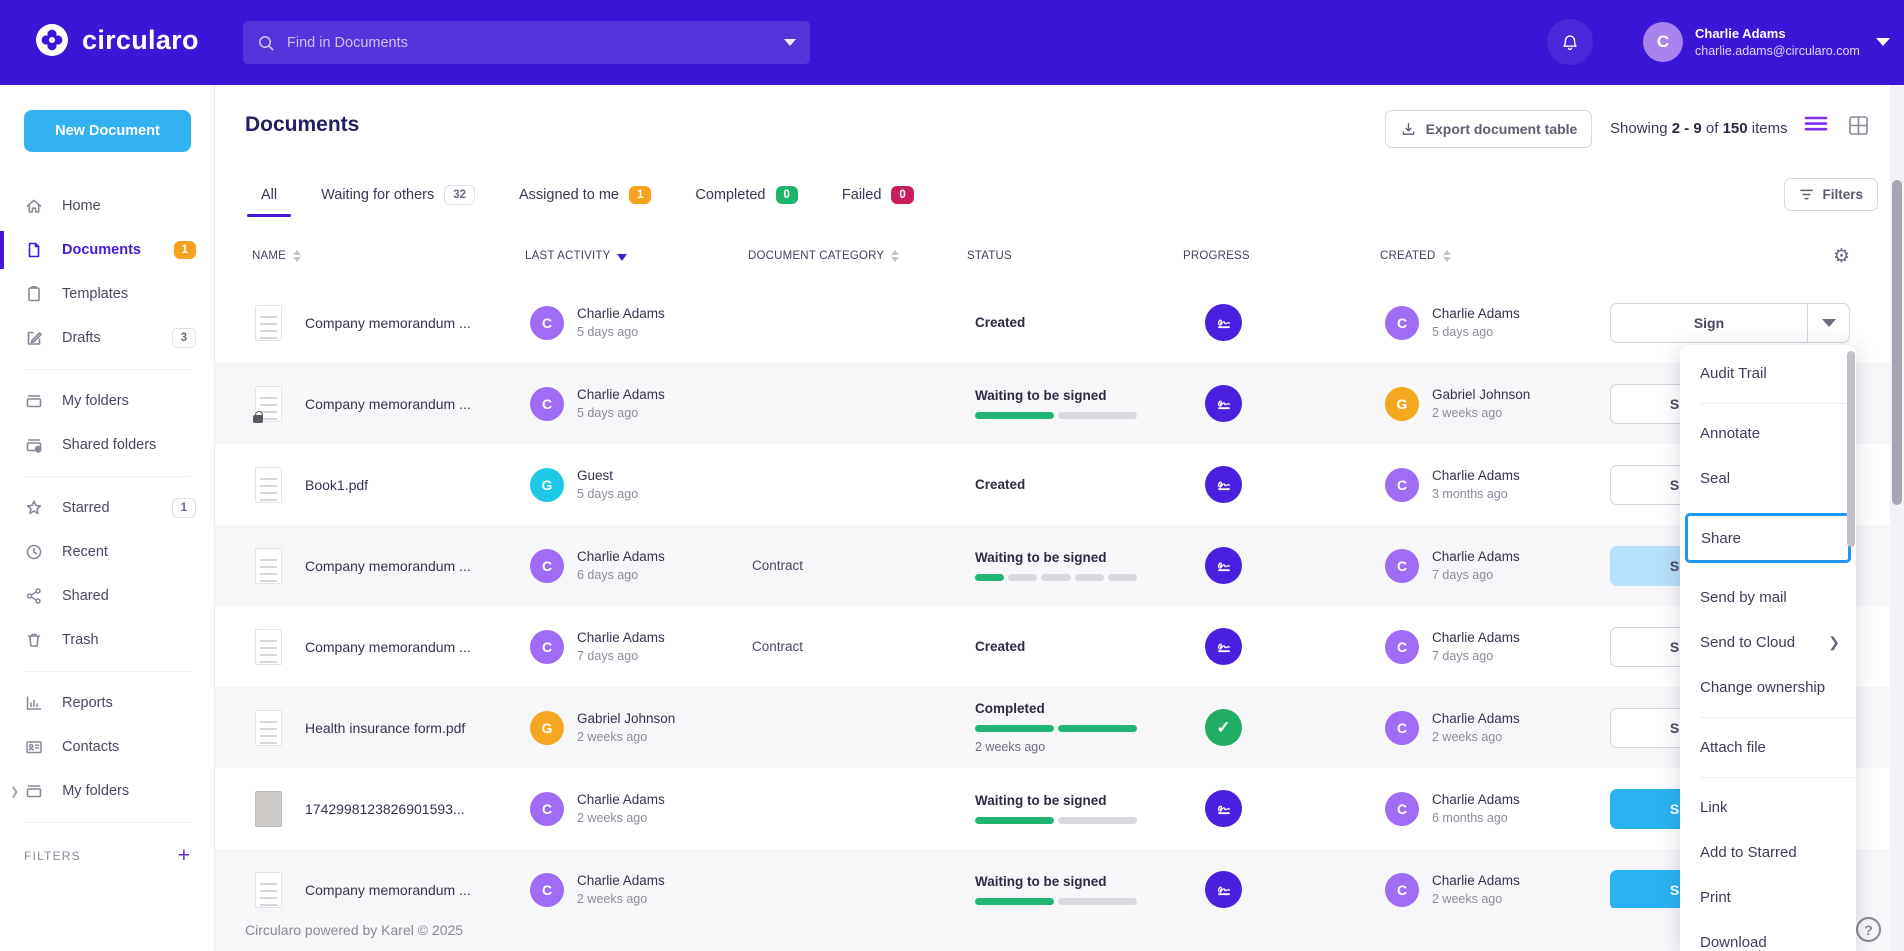  I want to click on menu-item-send-to-cloud: Send to Cloud ❯, so click(1768, 642).